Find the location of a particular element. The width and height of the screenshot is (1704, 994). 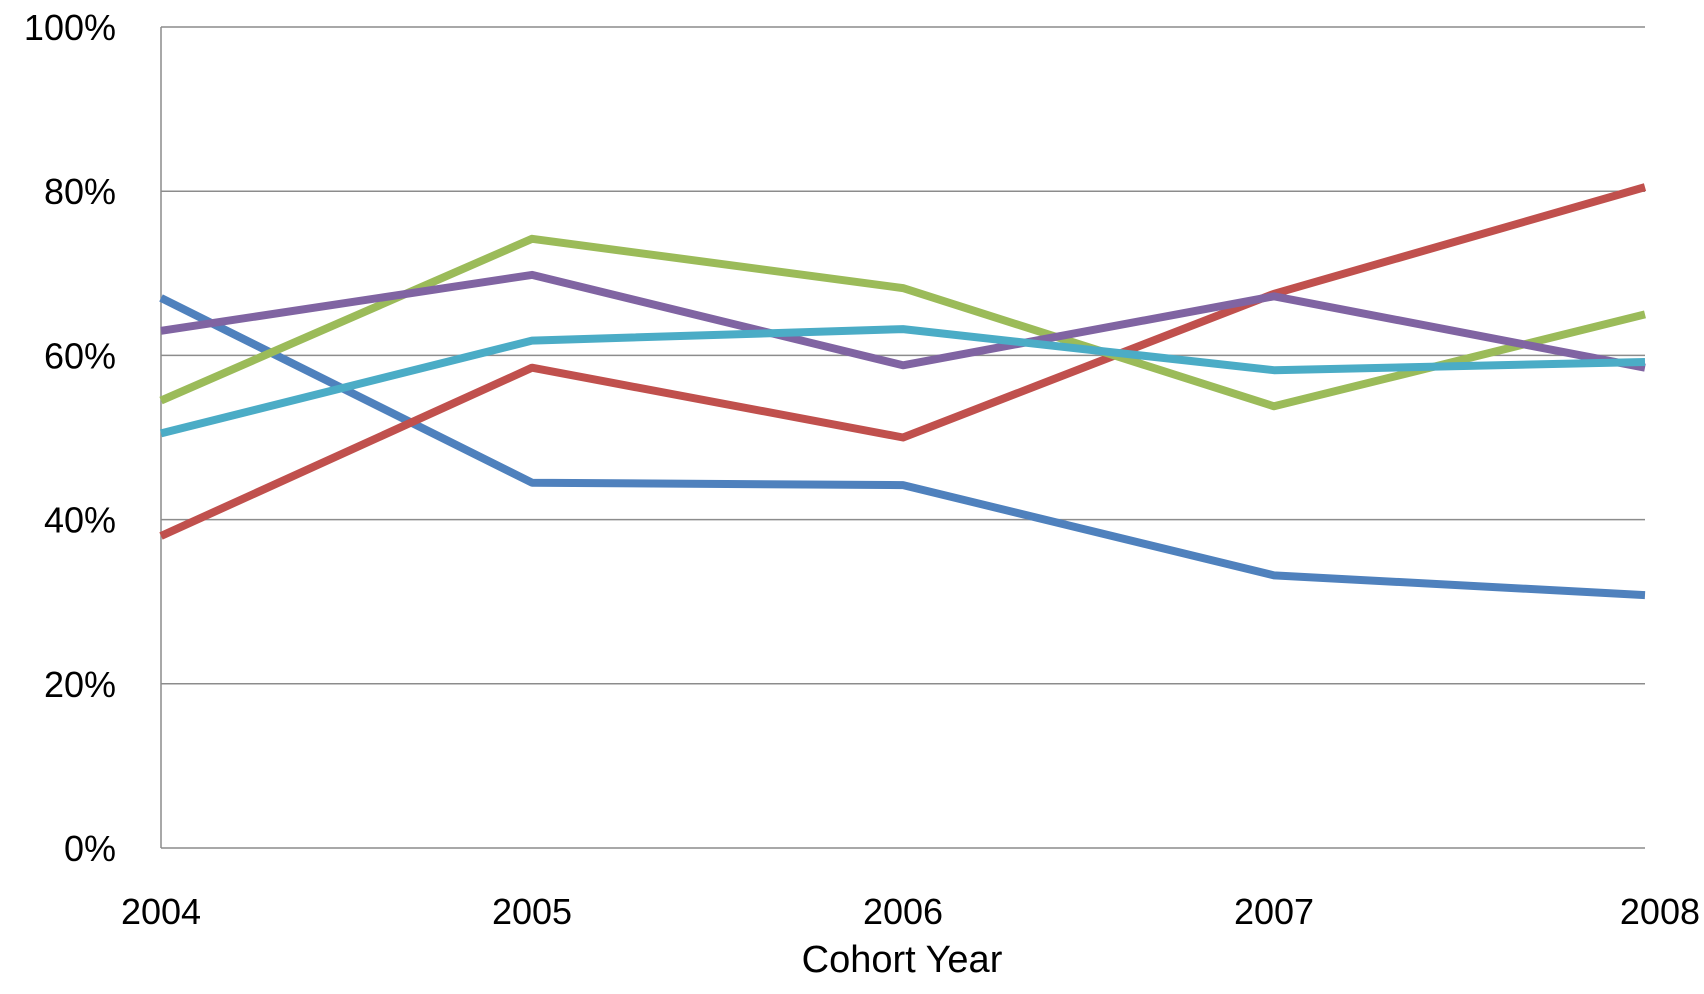

x-tick-label: 2004 is located at coordinates (161, 911).